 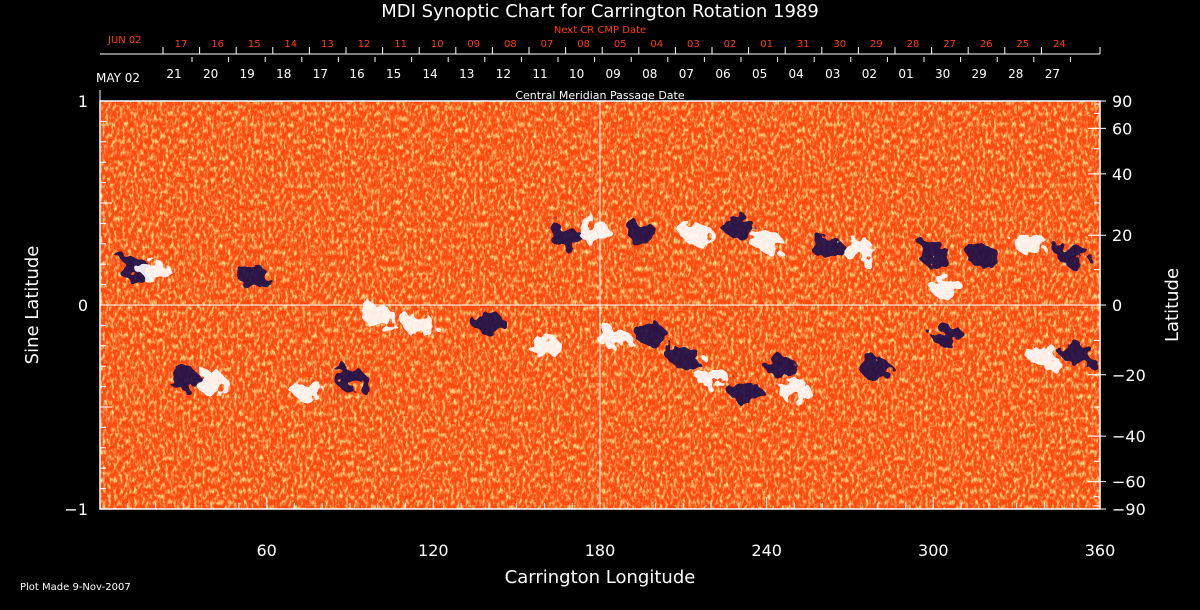 I want to click on y-tick-label: 1, so click(x=83, y=101).